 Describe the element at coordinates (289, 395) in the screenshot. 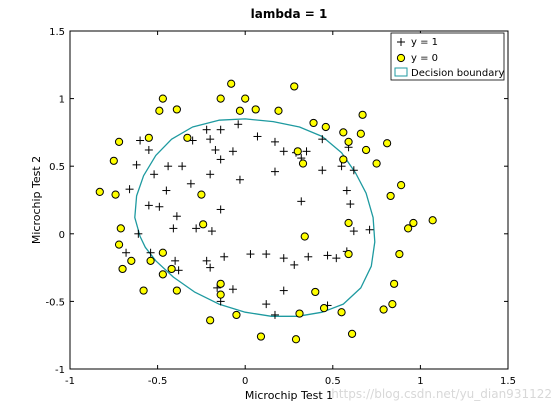

I see `x-axis-label: Microchip Test 1` at that location.